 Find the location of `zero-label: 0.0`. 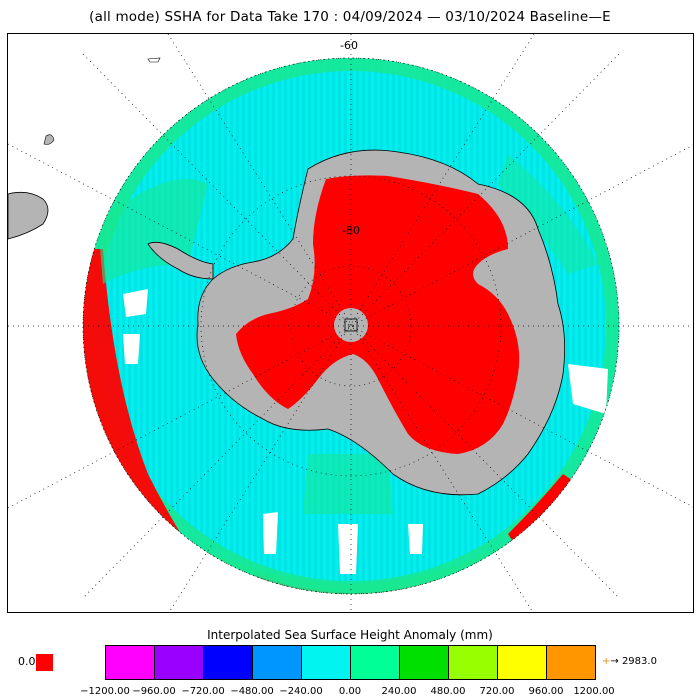

zero-label: 0.0 is located at coordinates (27, 661).